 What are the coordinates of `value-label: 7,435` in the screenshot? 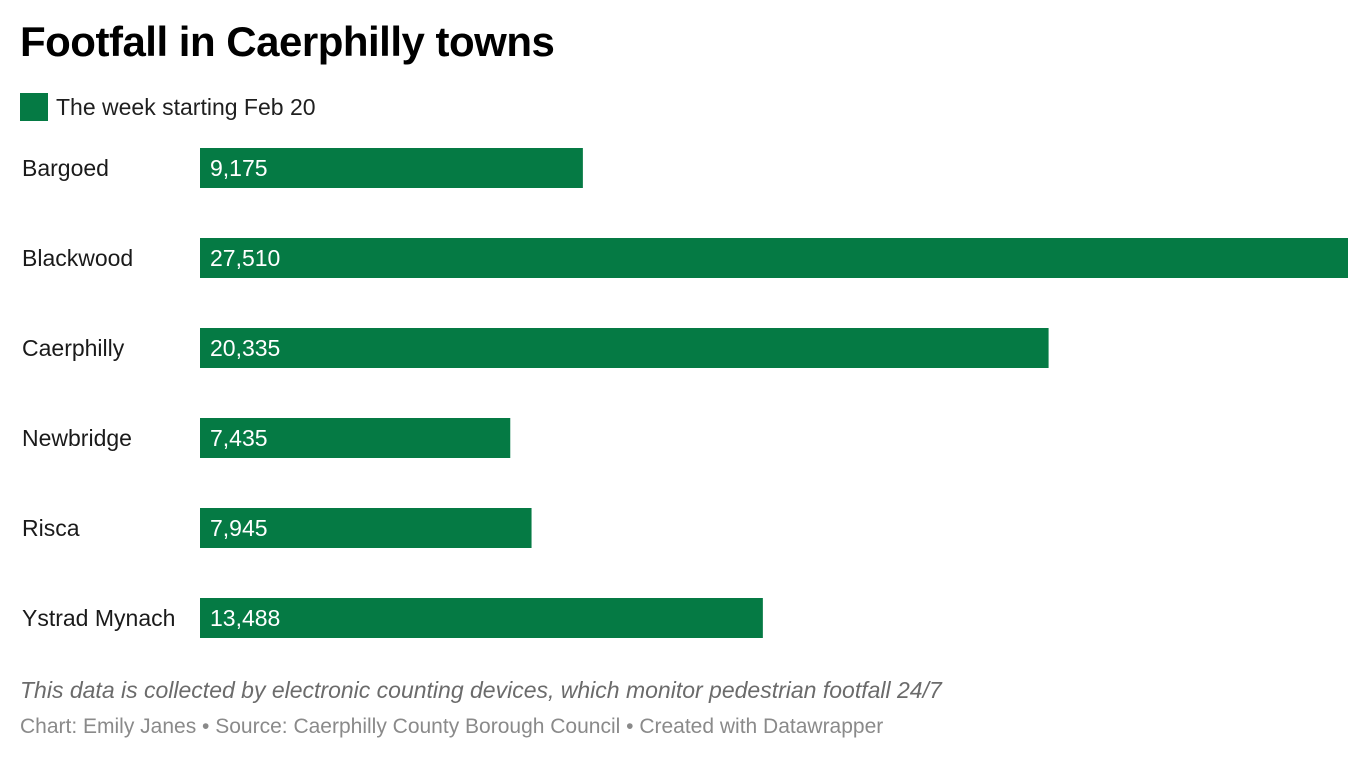 It's located at (239, 438).